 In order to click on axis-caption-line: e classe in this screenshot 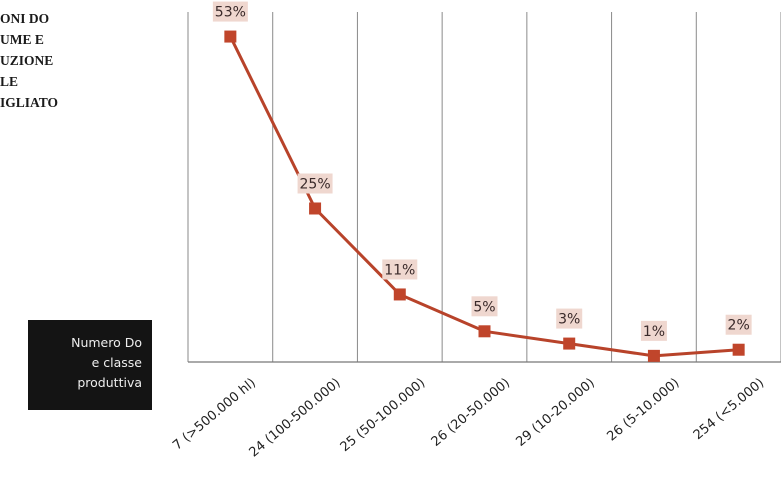, I will do `click(116, 362)`.